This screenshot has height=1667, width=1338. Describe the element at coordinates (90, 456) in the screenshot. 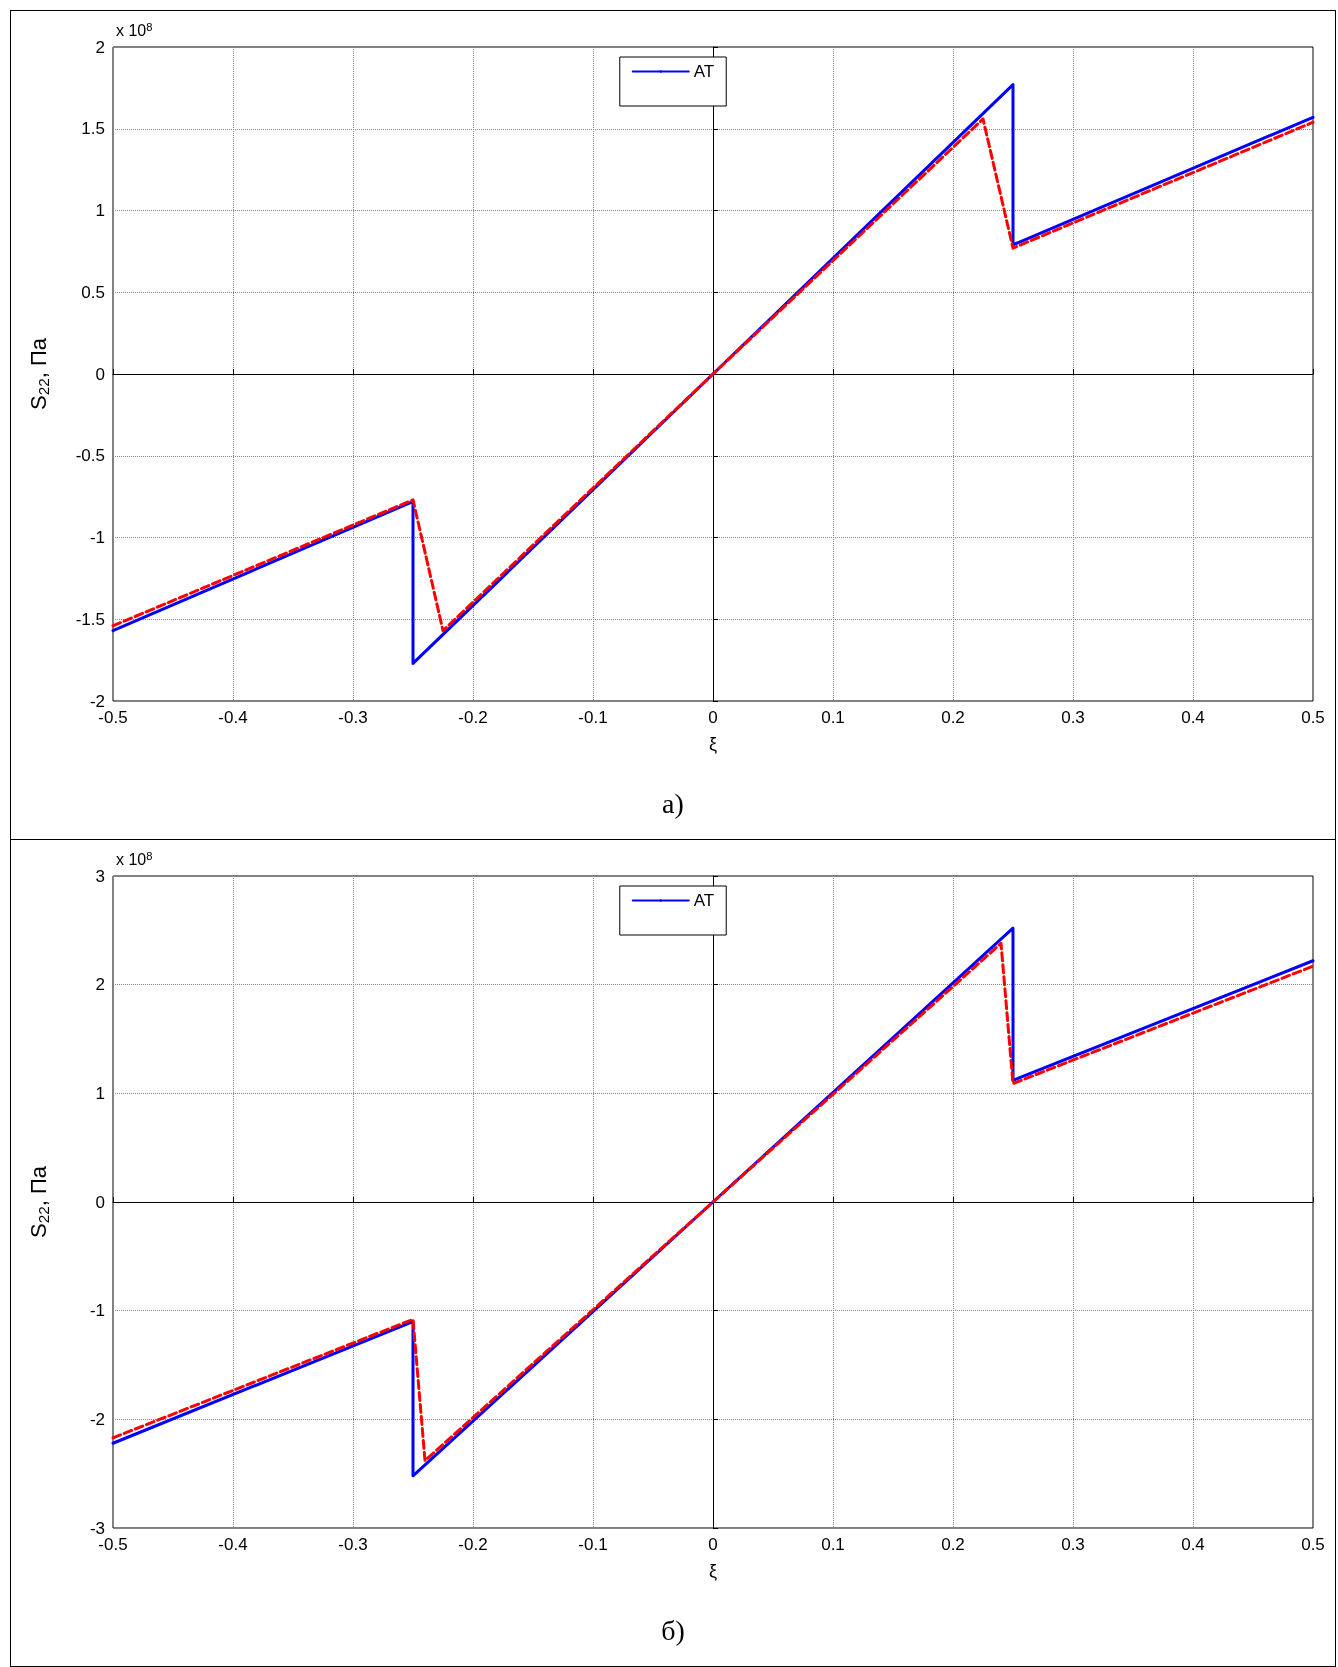

I see `y-tick-label: -0.5` at that location.